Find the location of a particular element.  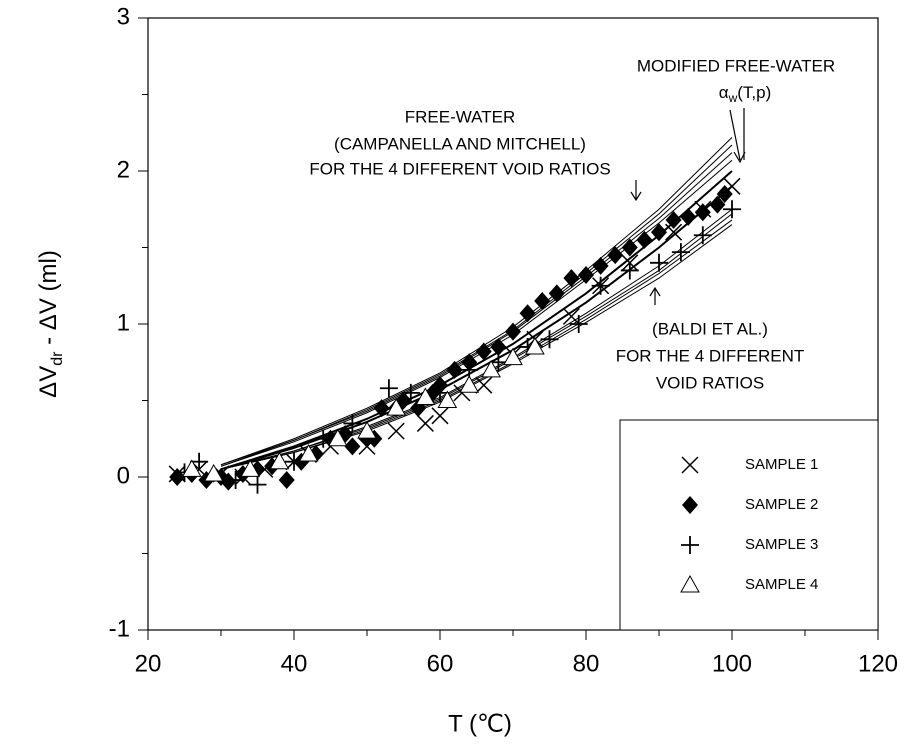

annotation: FOR THE 4 DIFFERENT VOID RATIOS is located at coordinates (459, 168).